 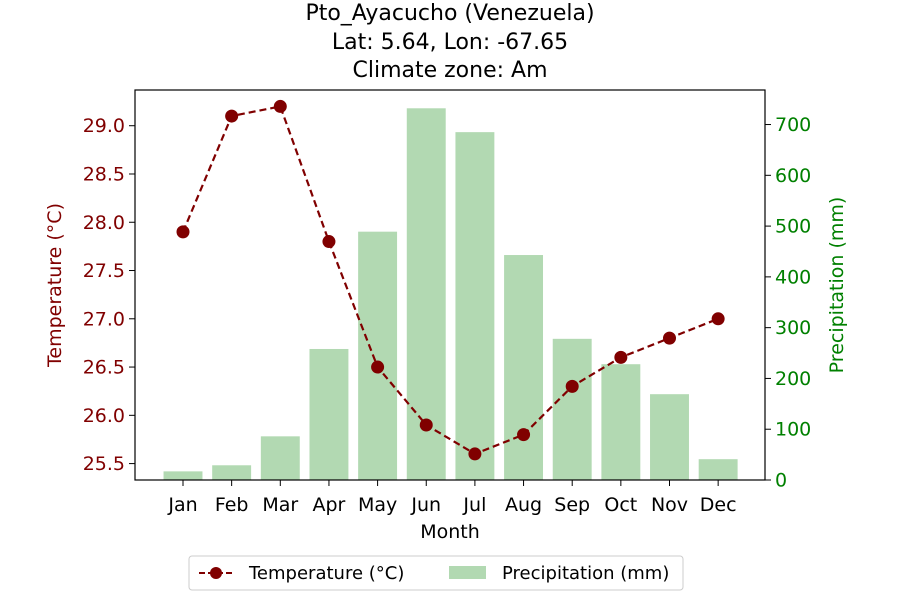 I want to click on precipitation-bar-may, so click(x=378, y=355).